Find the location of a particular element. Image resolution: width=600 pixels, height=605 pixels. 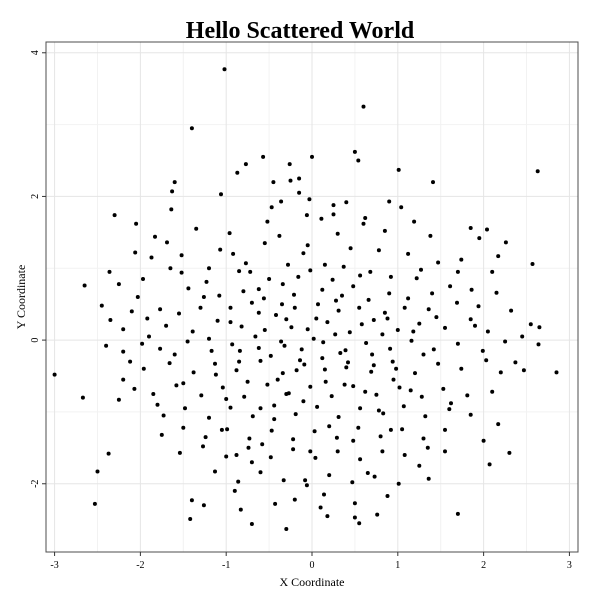

y-axis: -2 0 2 4 is located at coordinates (38, 269).